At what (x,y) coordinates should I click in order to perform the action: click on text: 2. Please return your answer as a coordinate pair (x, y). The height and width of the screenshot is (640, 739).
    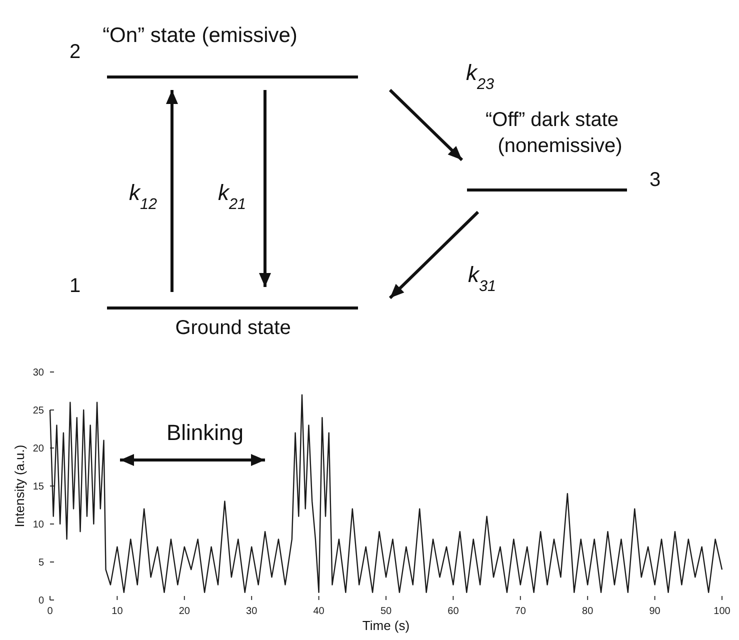
    Looking at the image, I should click on (75, 52).